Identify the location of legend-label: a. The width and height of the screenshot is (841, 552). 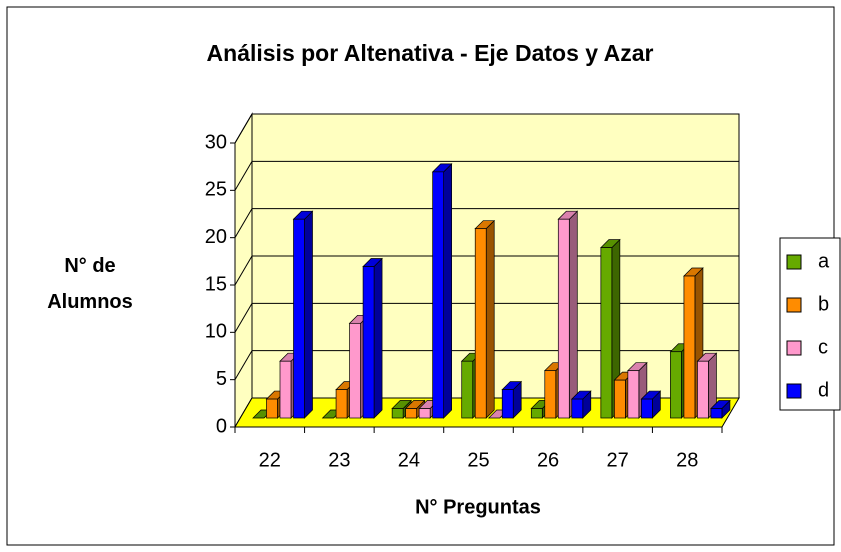
(824, 261).